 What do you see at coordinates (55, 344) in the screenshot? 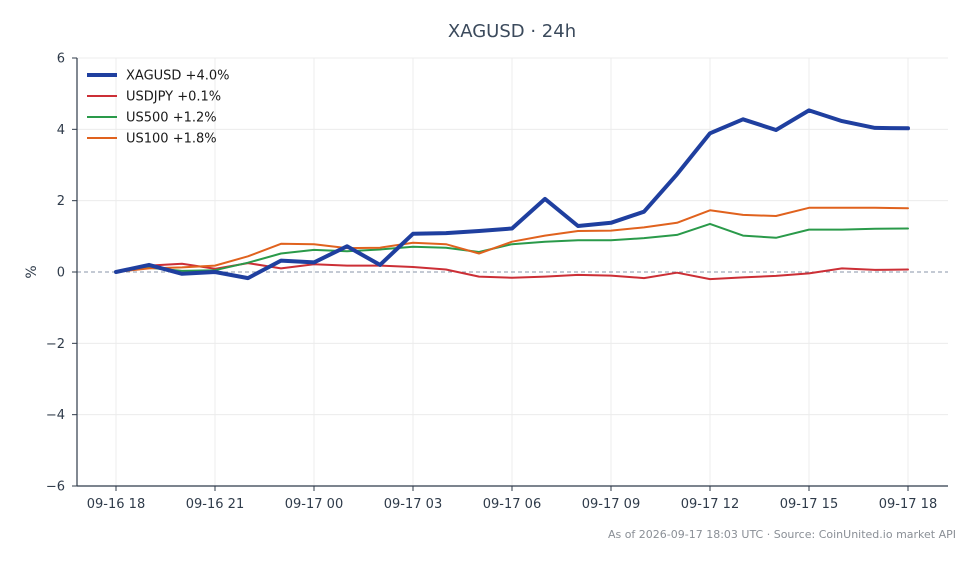
I see `y-tick-label: −2` at bounding box center [55, 344].